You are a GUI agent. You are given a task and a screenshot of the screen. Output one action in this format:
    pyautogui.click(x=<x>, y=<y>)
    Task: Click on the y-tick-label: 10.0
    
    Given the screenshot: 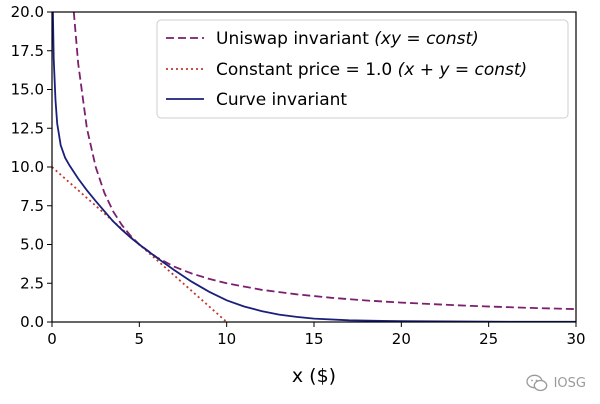 What is the action you would take?
    pyautogui.click(x=27, y=167)
    